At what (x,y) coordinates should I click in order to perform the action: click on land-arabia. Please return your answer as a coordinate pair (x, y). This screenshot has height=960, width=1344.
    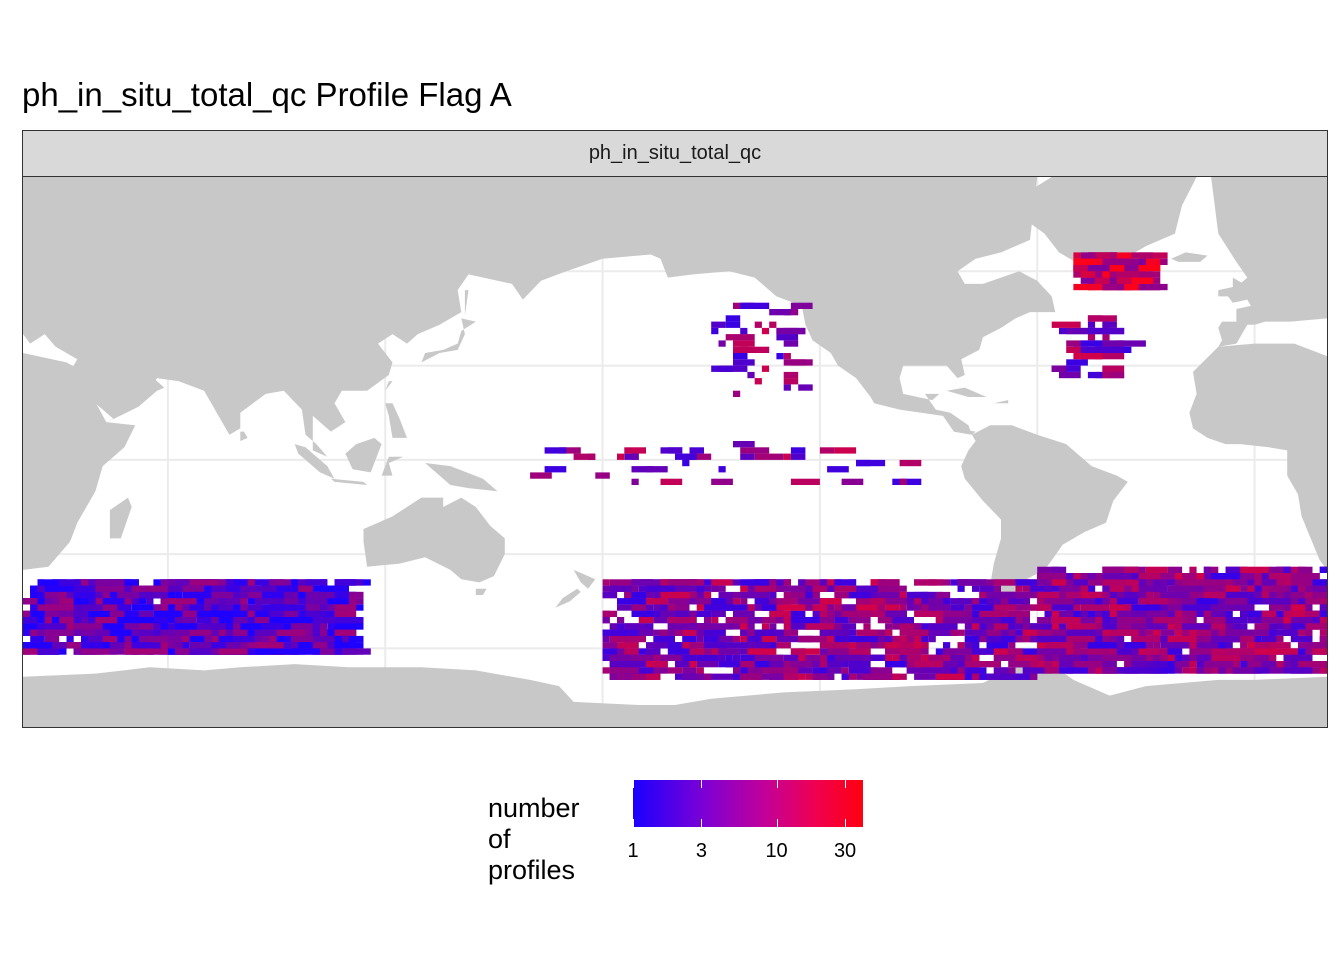
    Looking at the image, I should click on (121, 389).